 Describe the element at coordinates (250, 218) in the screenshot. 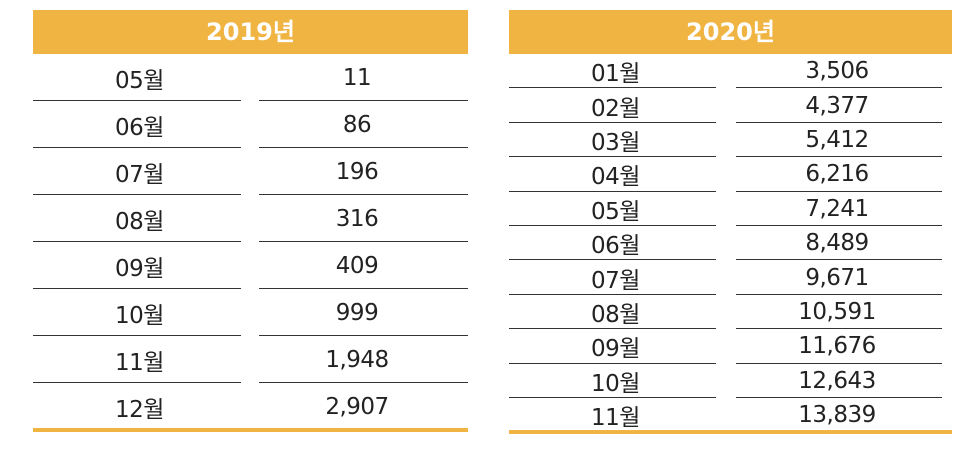

I see `table-row: 08월 316` at that location.